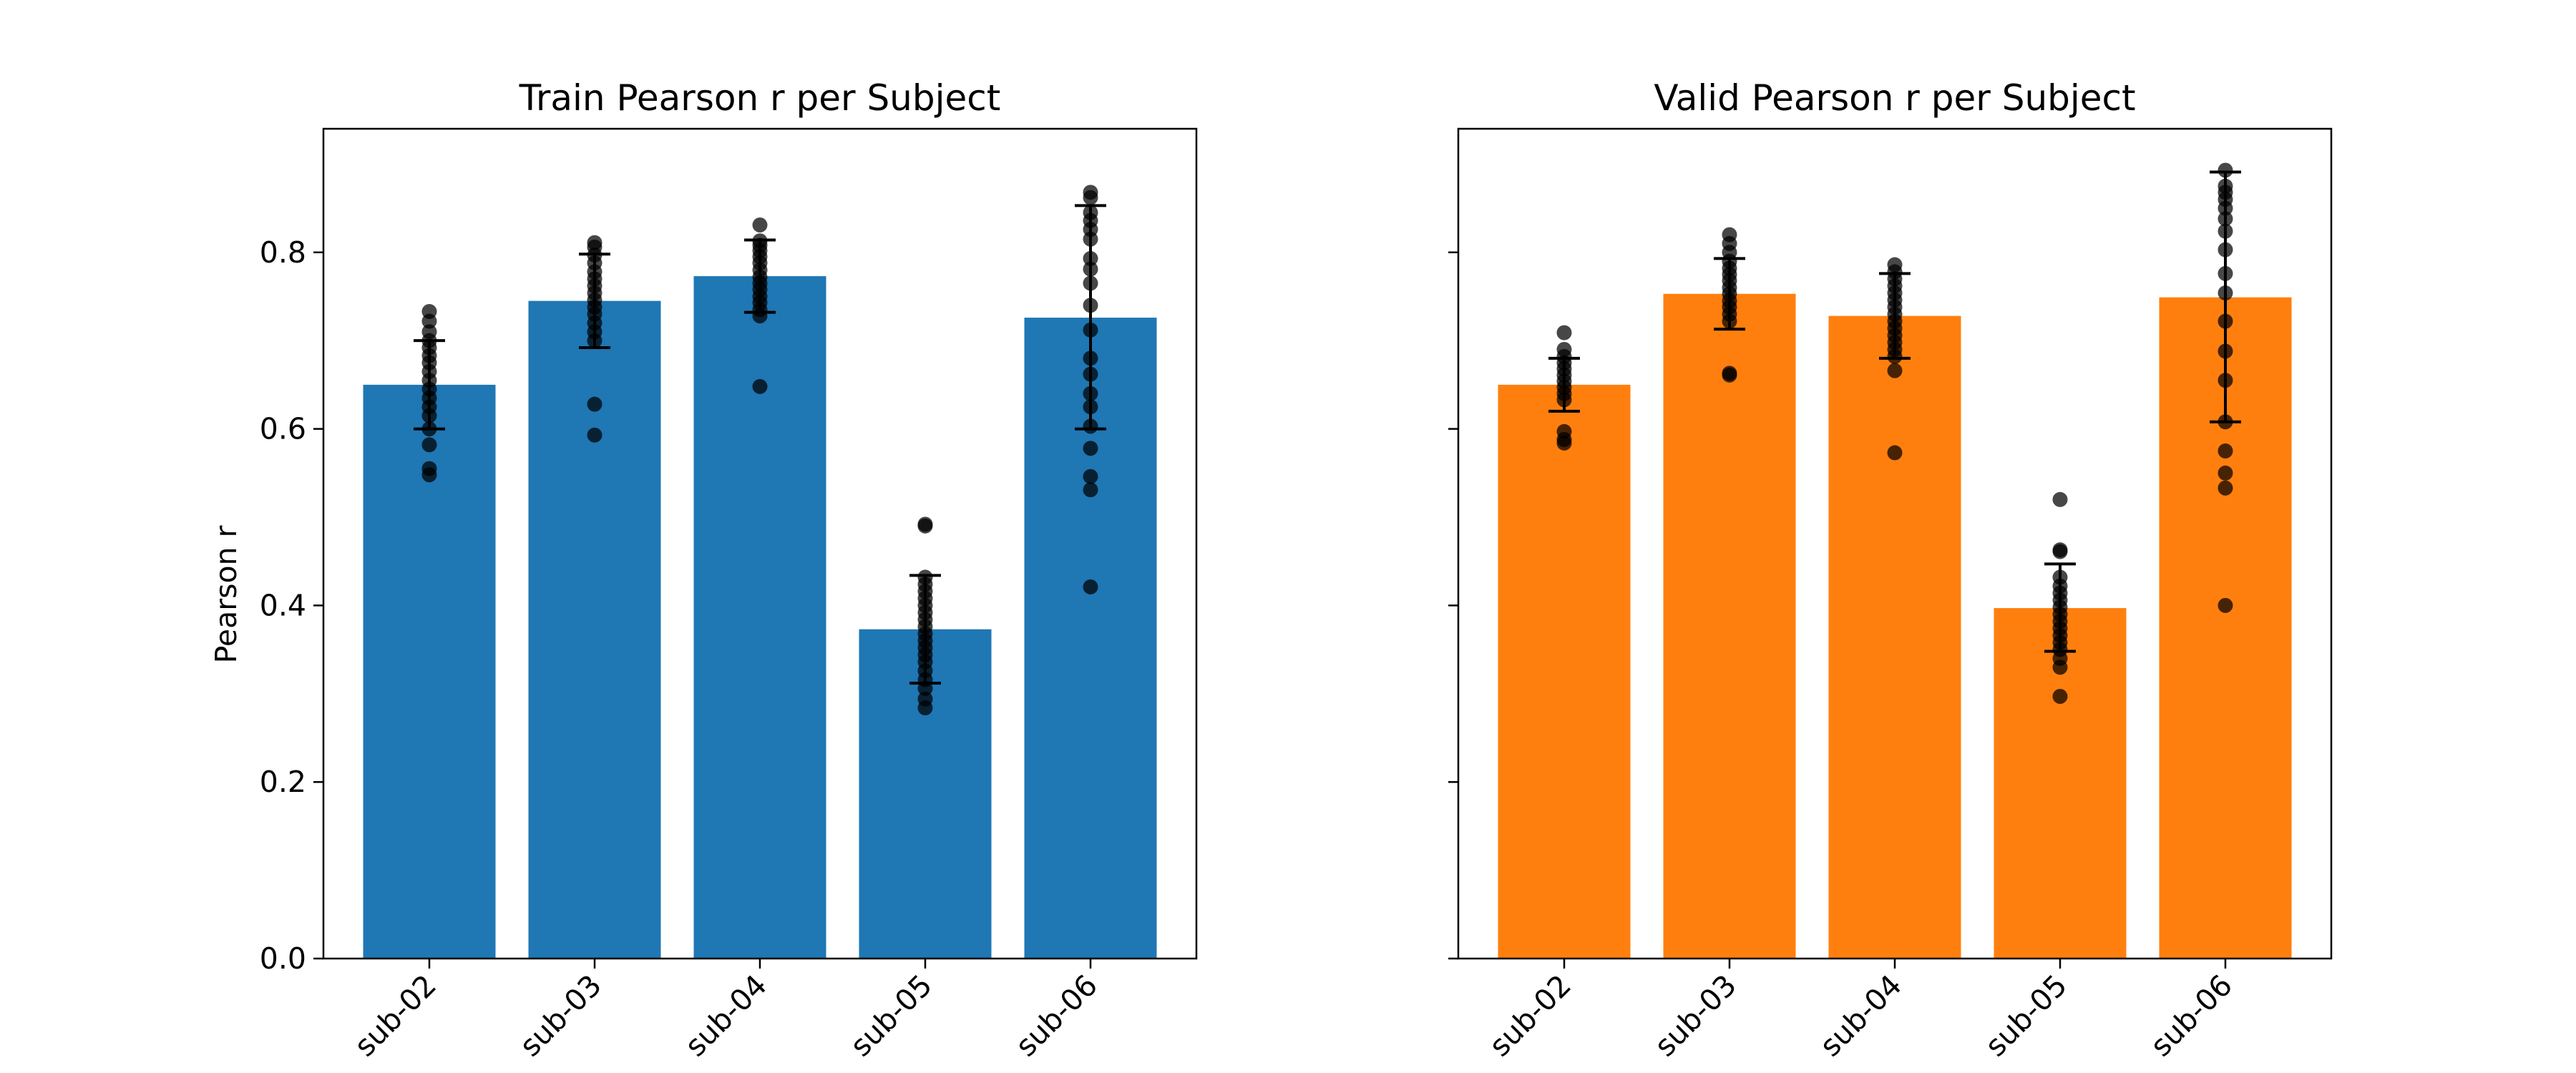  Describe the element at coordinates (283, 252) in the screenshot. I see `train-y-tick-label: 0.8` at that location.